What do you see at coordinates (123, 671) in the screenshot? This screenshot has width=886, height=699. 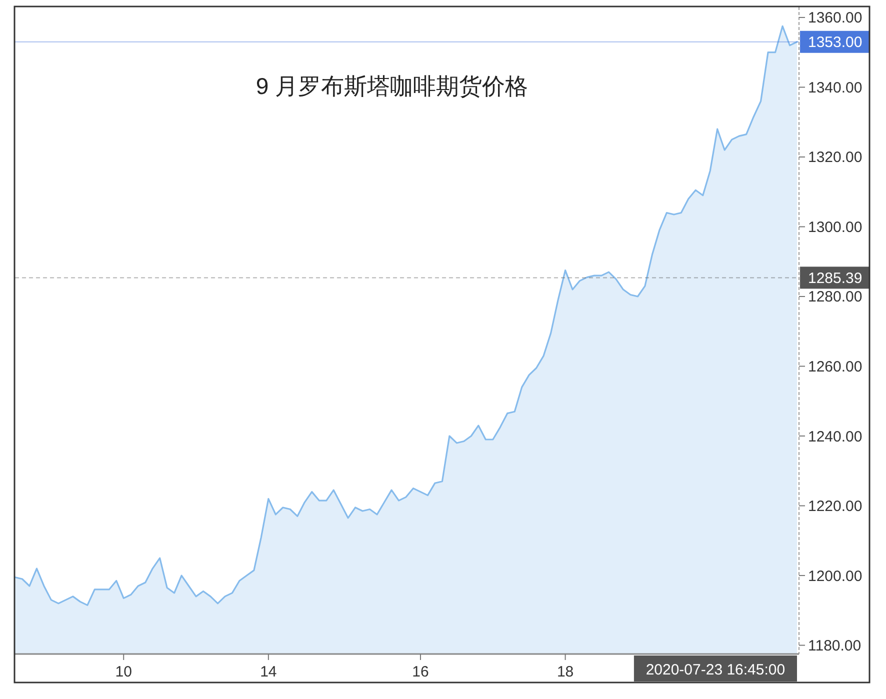 I see `x-tick-label: 10` at bounding box center [123, 671].